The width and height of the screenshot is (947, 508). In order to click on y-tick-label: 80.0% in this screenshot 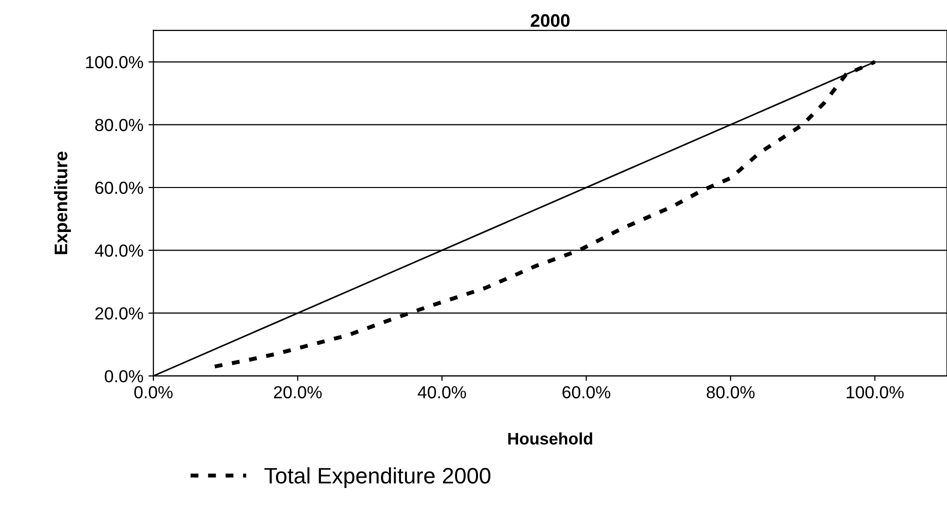, I will do `click(119, 125)`.